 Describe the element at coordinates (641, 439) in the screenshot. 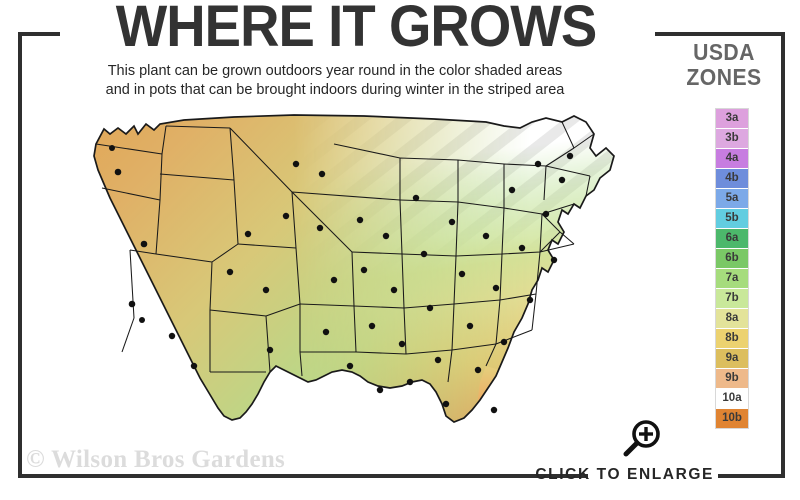

I see `magnifier-plus-icon` at that location.